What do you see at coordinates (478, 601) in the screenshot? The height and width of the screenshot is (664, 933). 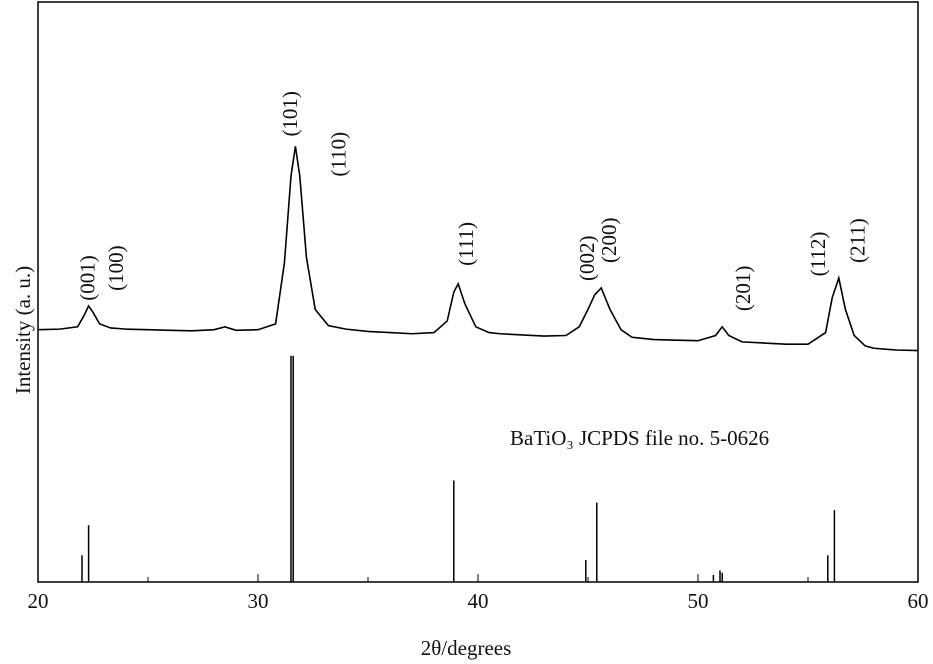 I see `x-tick-label: 40` at bounding box center [478, 601].